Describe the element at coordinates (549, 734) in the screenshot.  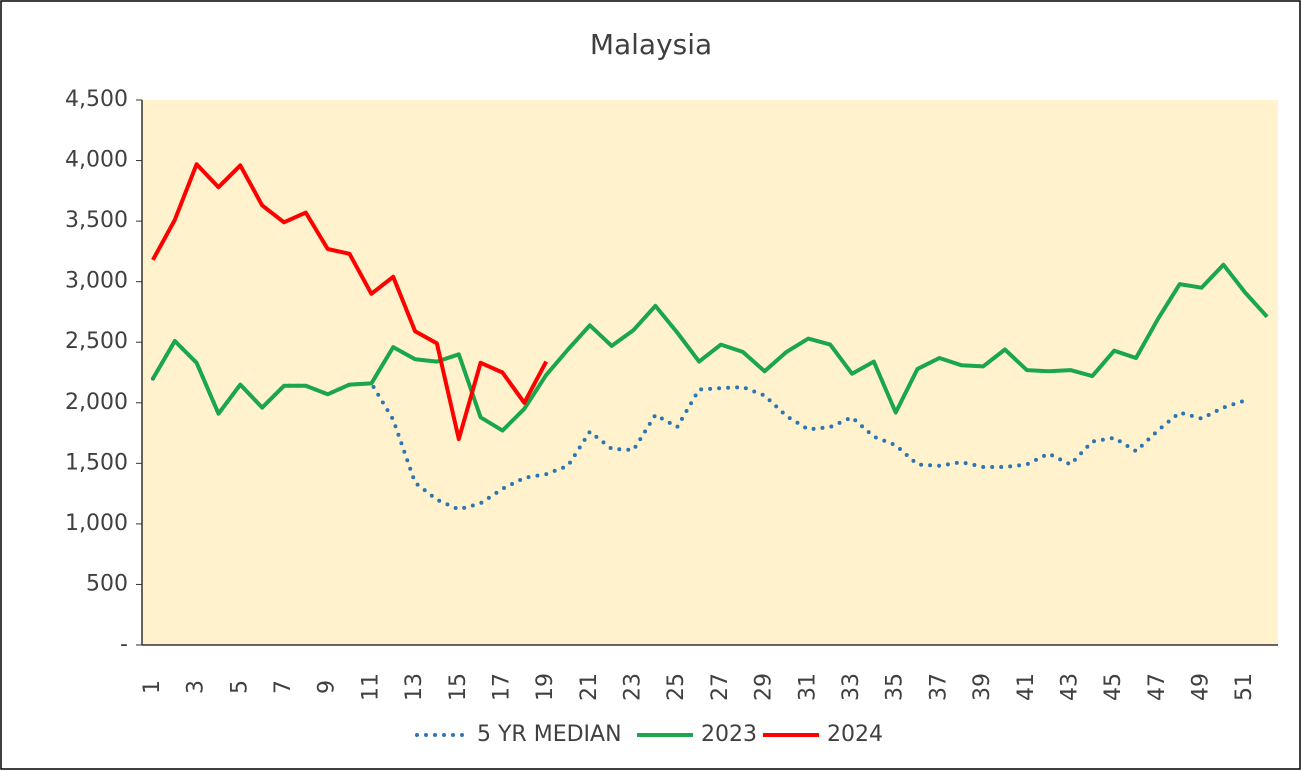
I see `legend-label: 5 YR MEDIAN` at that location.